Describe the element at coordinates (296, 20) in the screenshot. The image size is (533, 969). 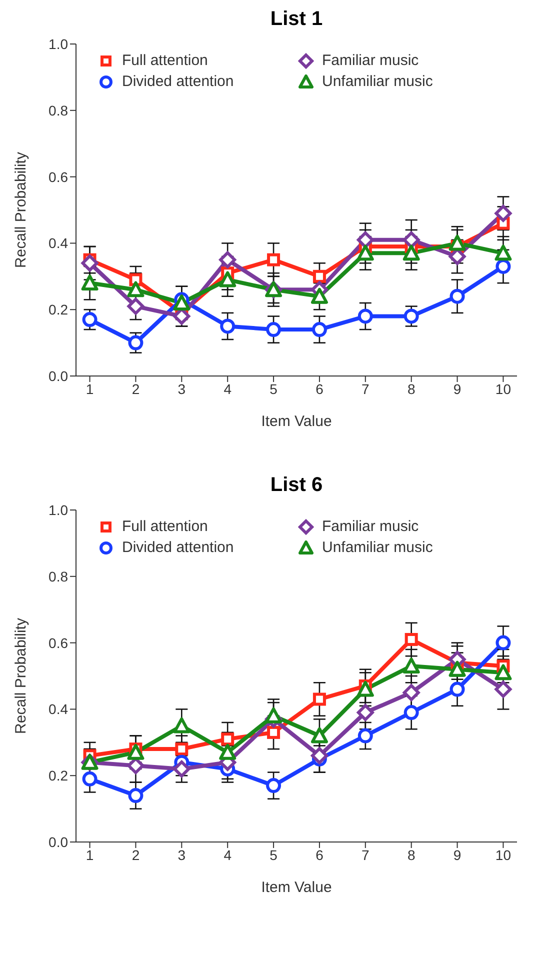
I see `chart-title: List 1` at that location.